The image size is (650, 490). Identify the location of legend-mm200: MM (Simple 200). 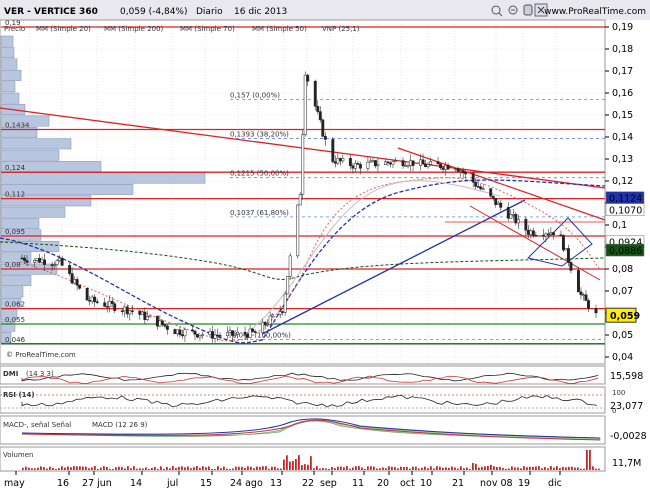
(134, 29).